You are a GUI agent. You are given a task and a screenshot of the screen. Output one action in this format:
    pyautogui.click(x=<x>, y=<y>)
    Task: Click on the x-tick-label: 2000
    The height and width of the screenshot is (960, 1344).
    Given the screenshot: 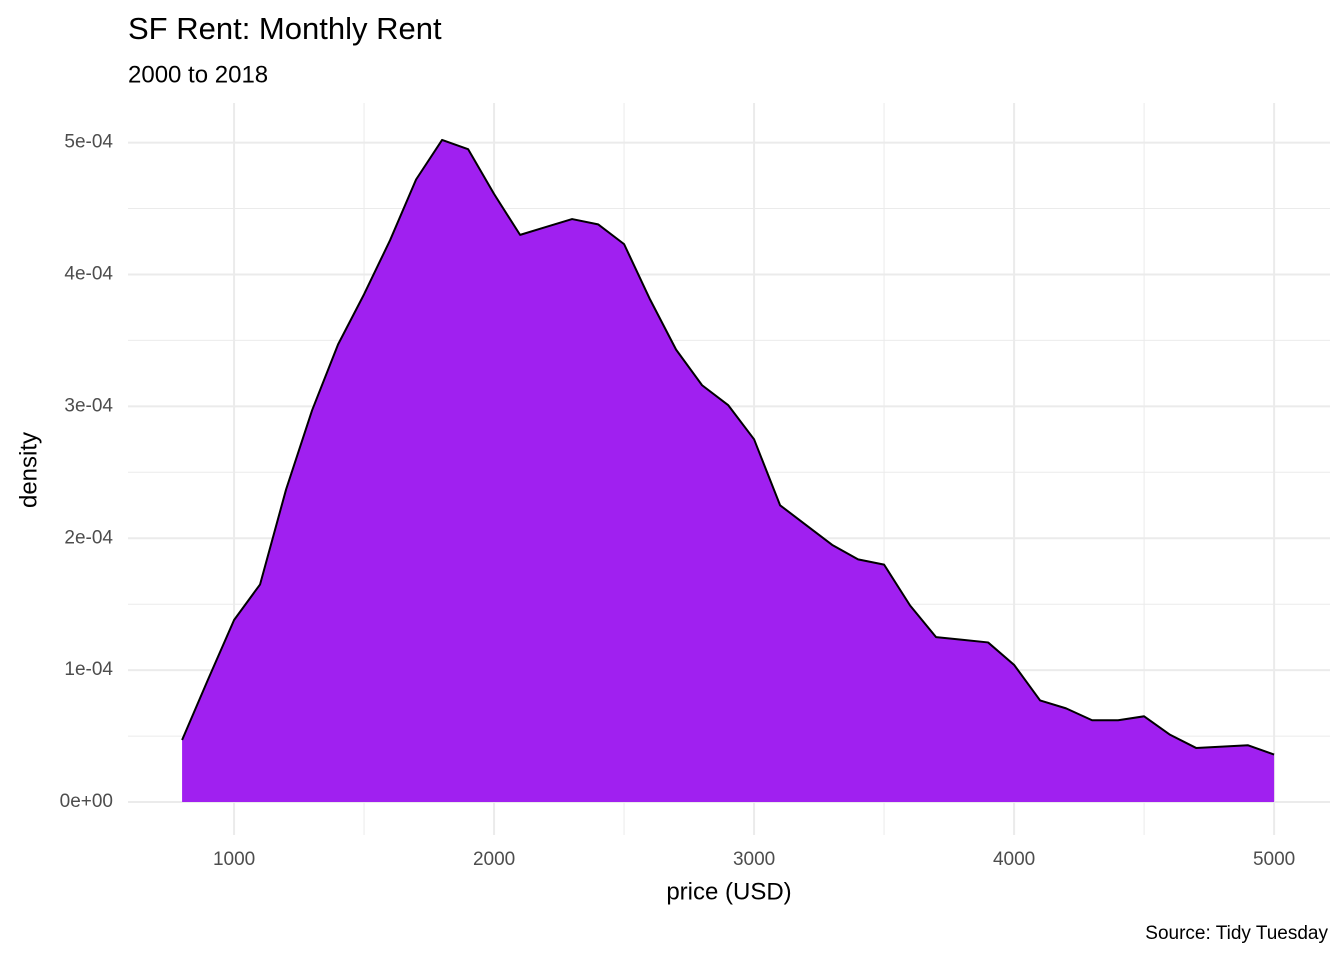 What is the action you would take?
    pyautogui.click(x=494, y=859)
    